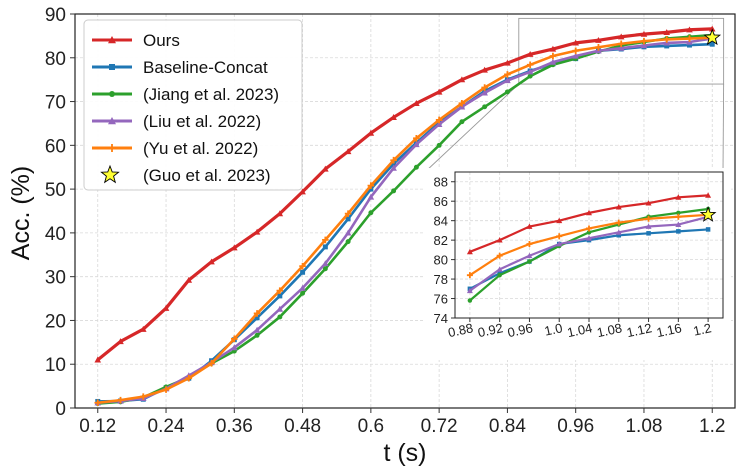  Describe the element at coordinates (302, 426) in the screenshot. I see `x-tick-label: 0.48` at that location.